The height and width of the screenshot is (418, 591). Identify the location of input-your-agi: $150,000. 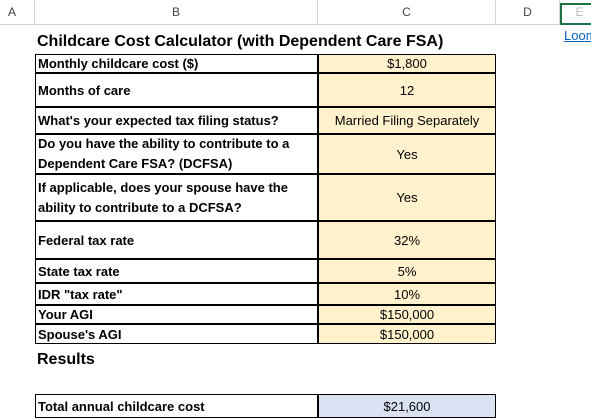
(407, 314).